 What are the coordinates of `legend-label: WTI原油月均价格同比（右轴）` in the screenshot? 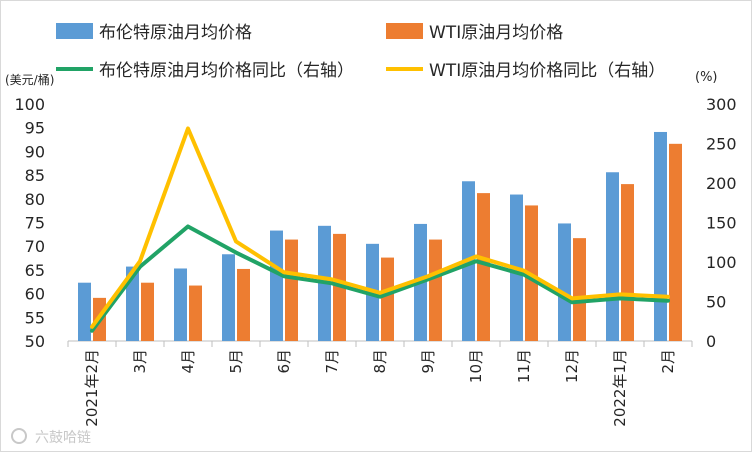 It's located at (547, 71).